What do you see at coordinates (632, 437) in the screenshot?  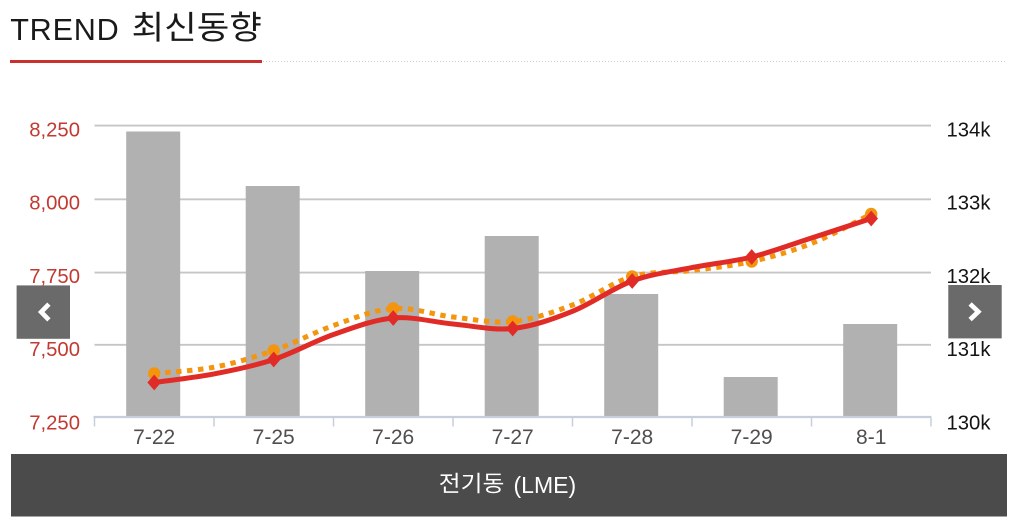 I see `svg-text: 7-28` at bounding box center [632, 437].